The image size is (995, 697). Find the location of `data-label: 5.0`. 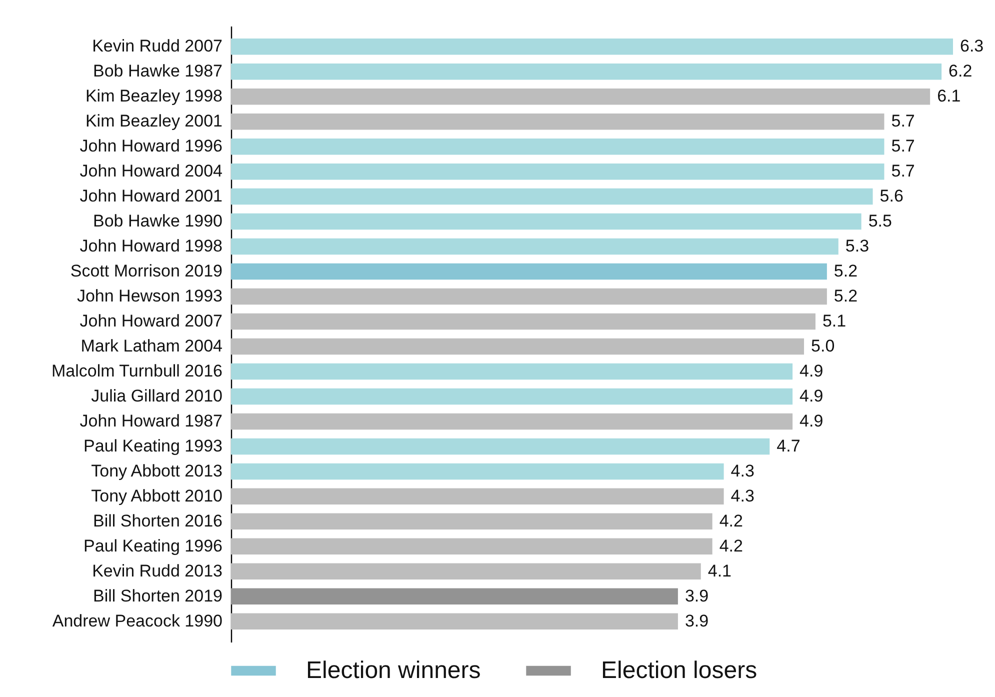

data-label: 5.0 is located at coordinates (823, 346).